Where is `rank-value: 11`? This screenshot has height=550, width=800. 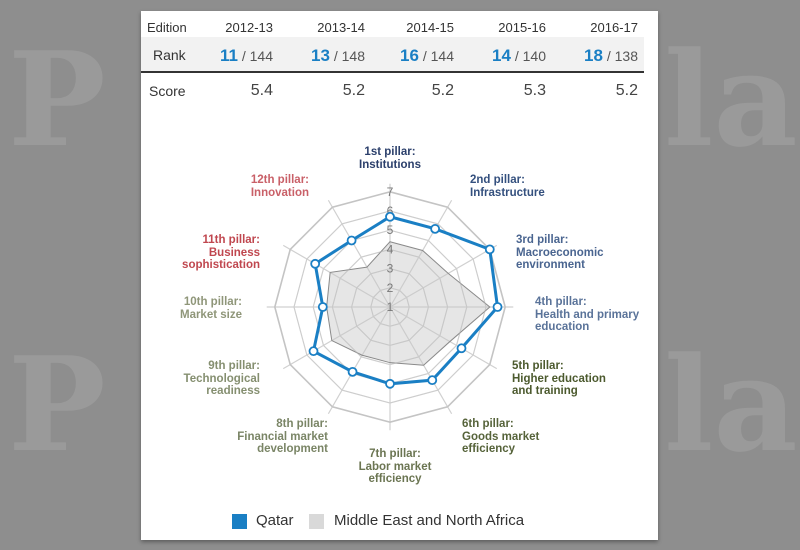
rank-value: 11 is located at coordinates (228, 55).